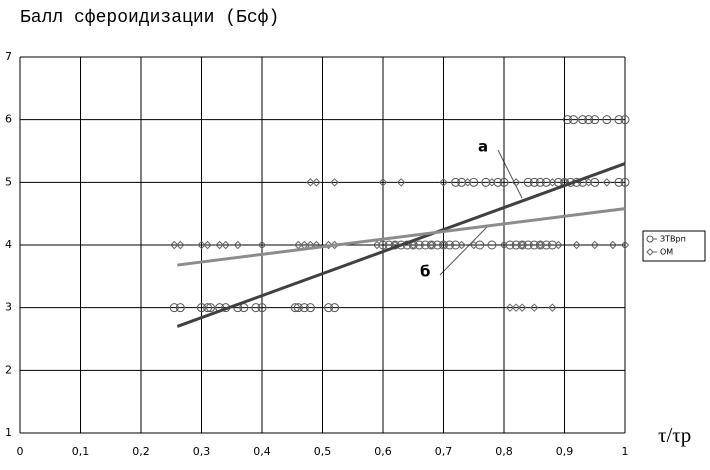 Image resolution: width=710 pixels, height=470 pixels. Describe the element at coordinates (504, 451) in the screenshot. I see `x-tick-label: 0,8` at that location.